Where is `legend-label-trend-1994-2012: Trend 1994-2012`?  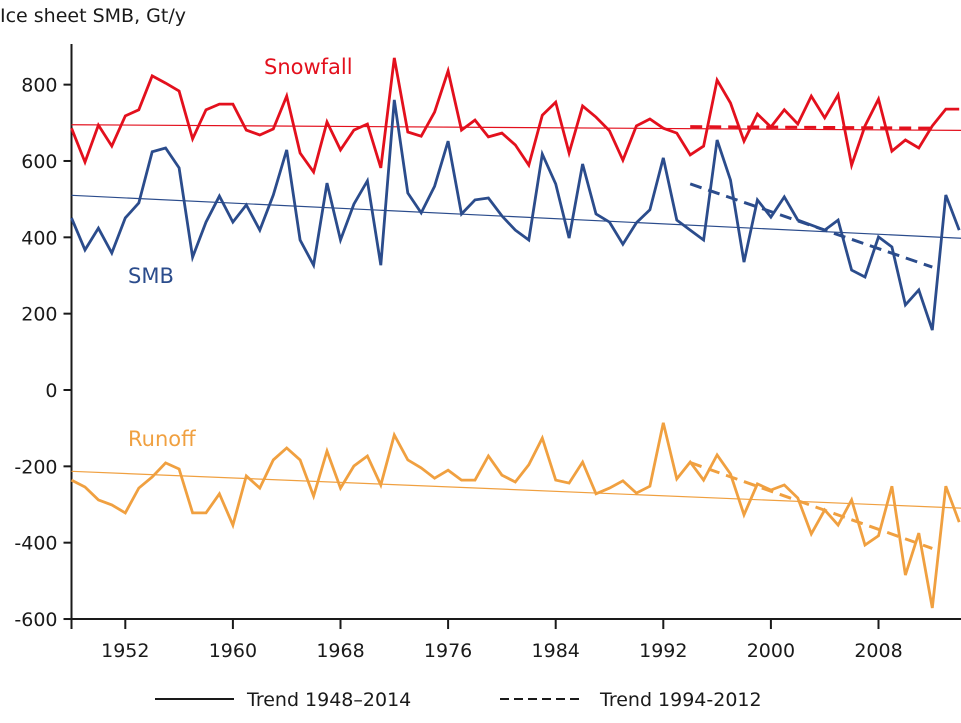 legend-label-trend-1994-2012: Trend 1994-2012 is located at coordinates (680, 700).